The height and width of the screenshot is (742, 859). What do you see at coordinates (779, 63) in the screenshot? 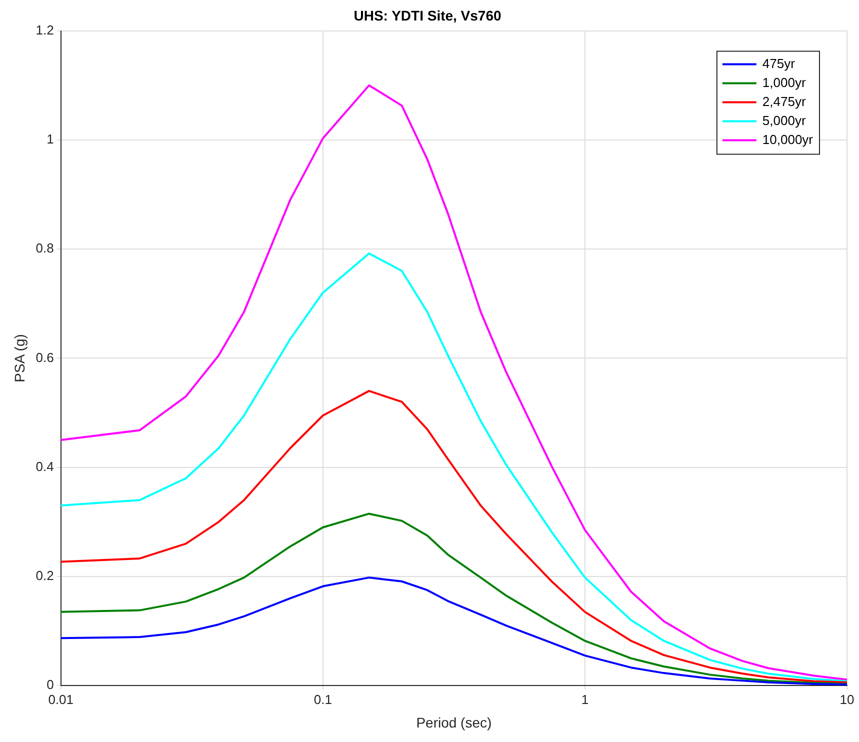
I see `legend-label: 475yr` at bounding box center [779, 63].